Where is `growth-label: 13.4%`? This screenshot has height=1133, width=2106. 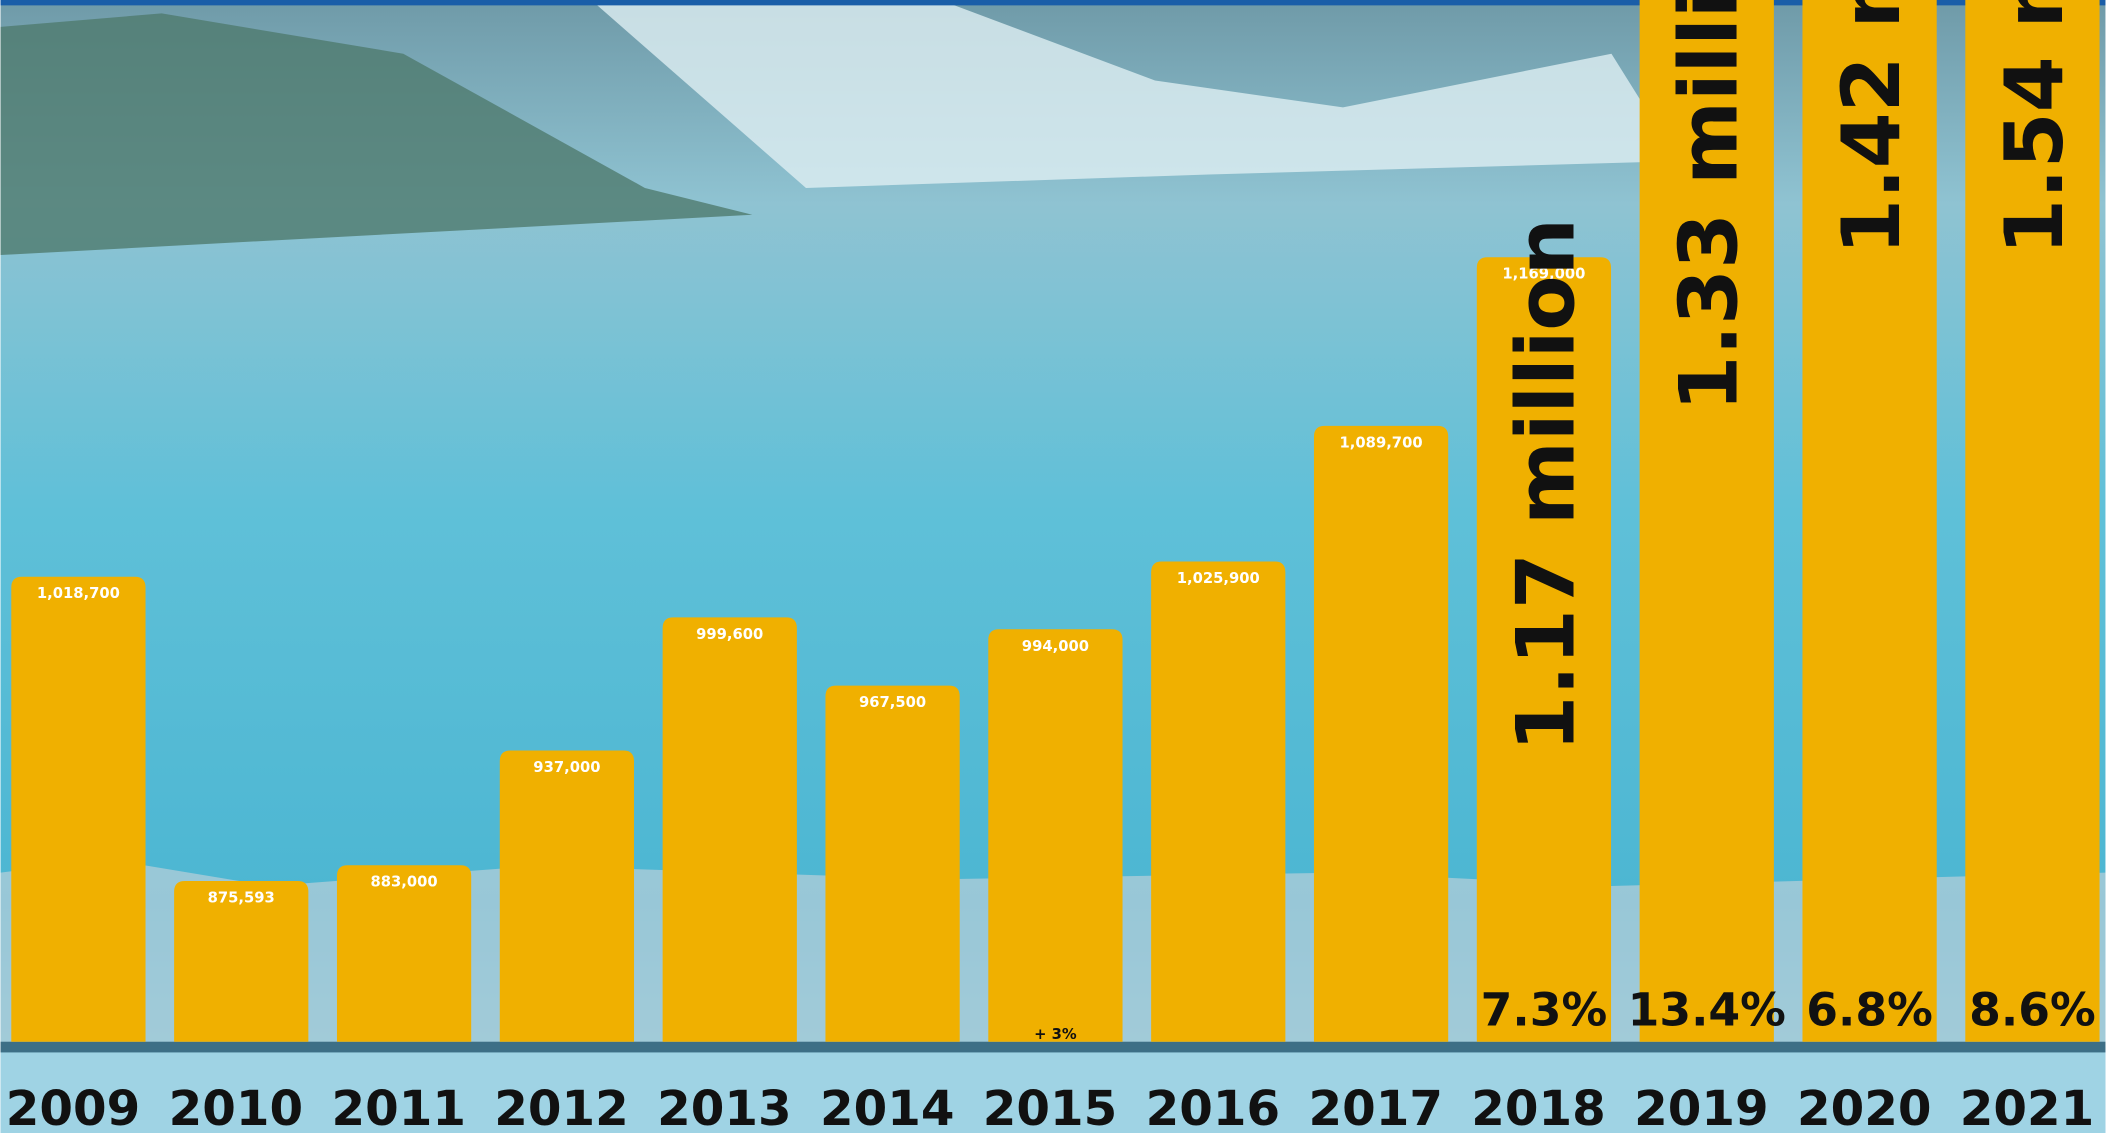 growth-label: 13.4% is located at coordinates (1707, 1010).